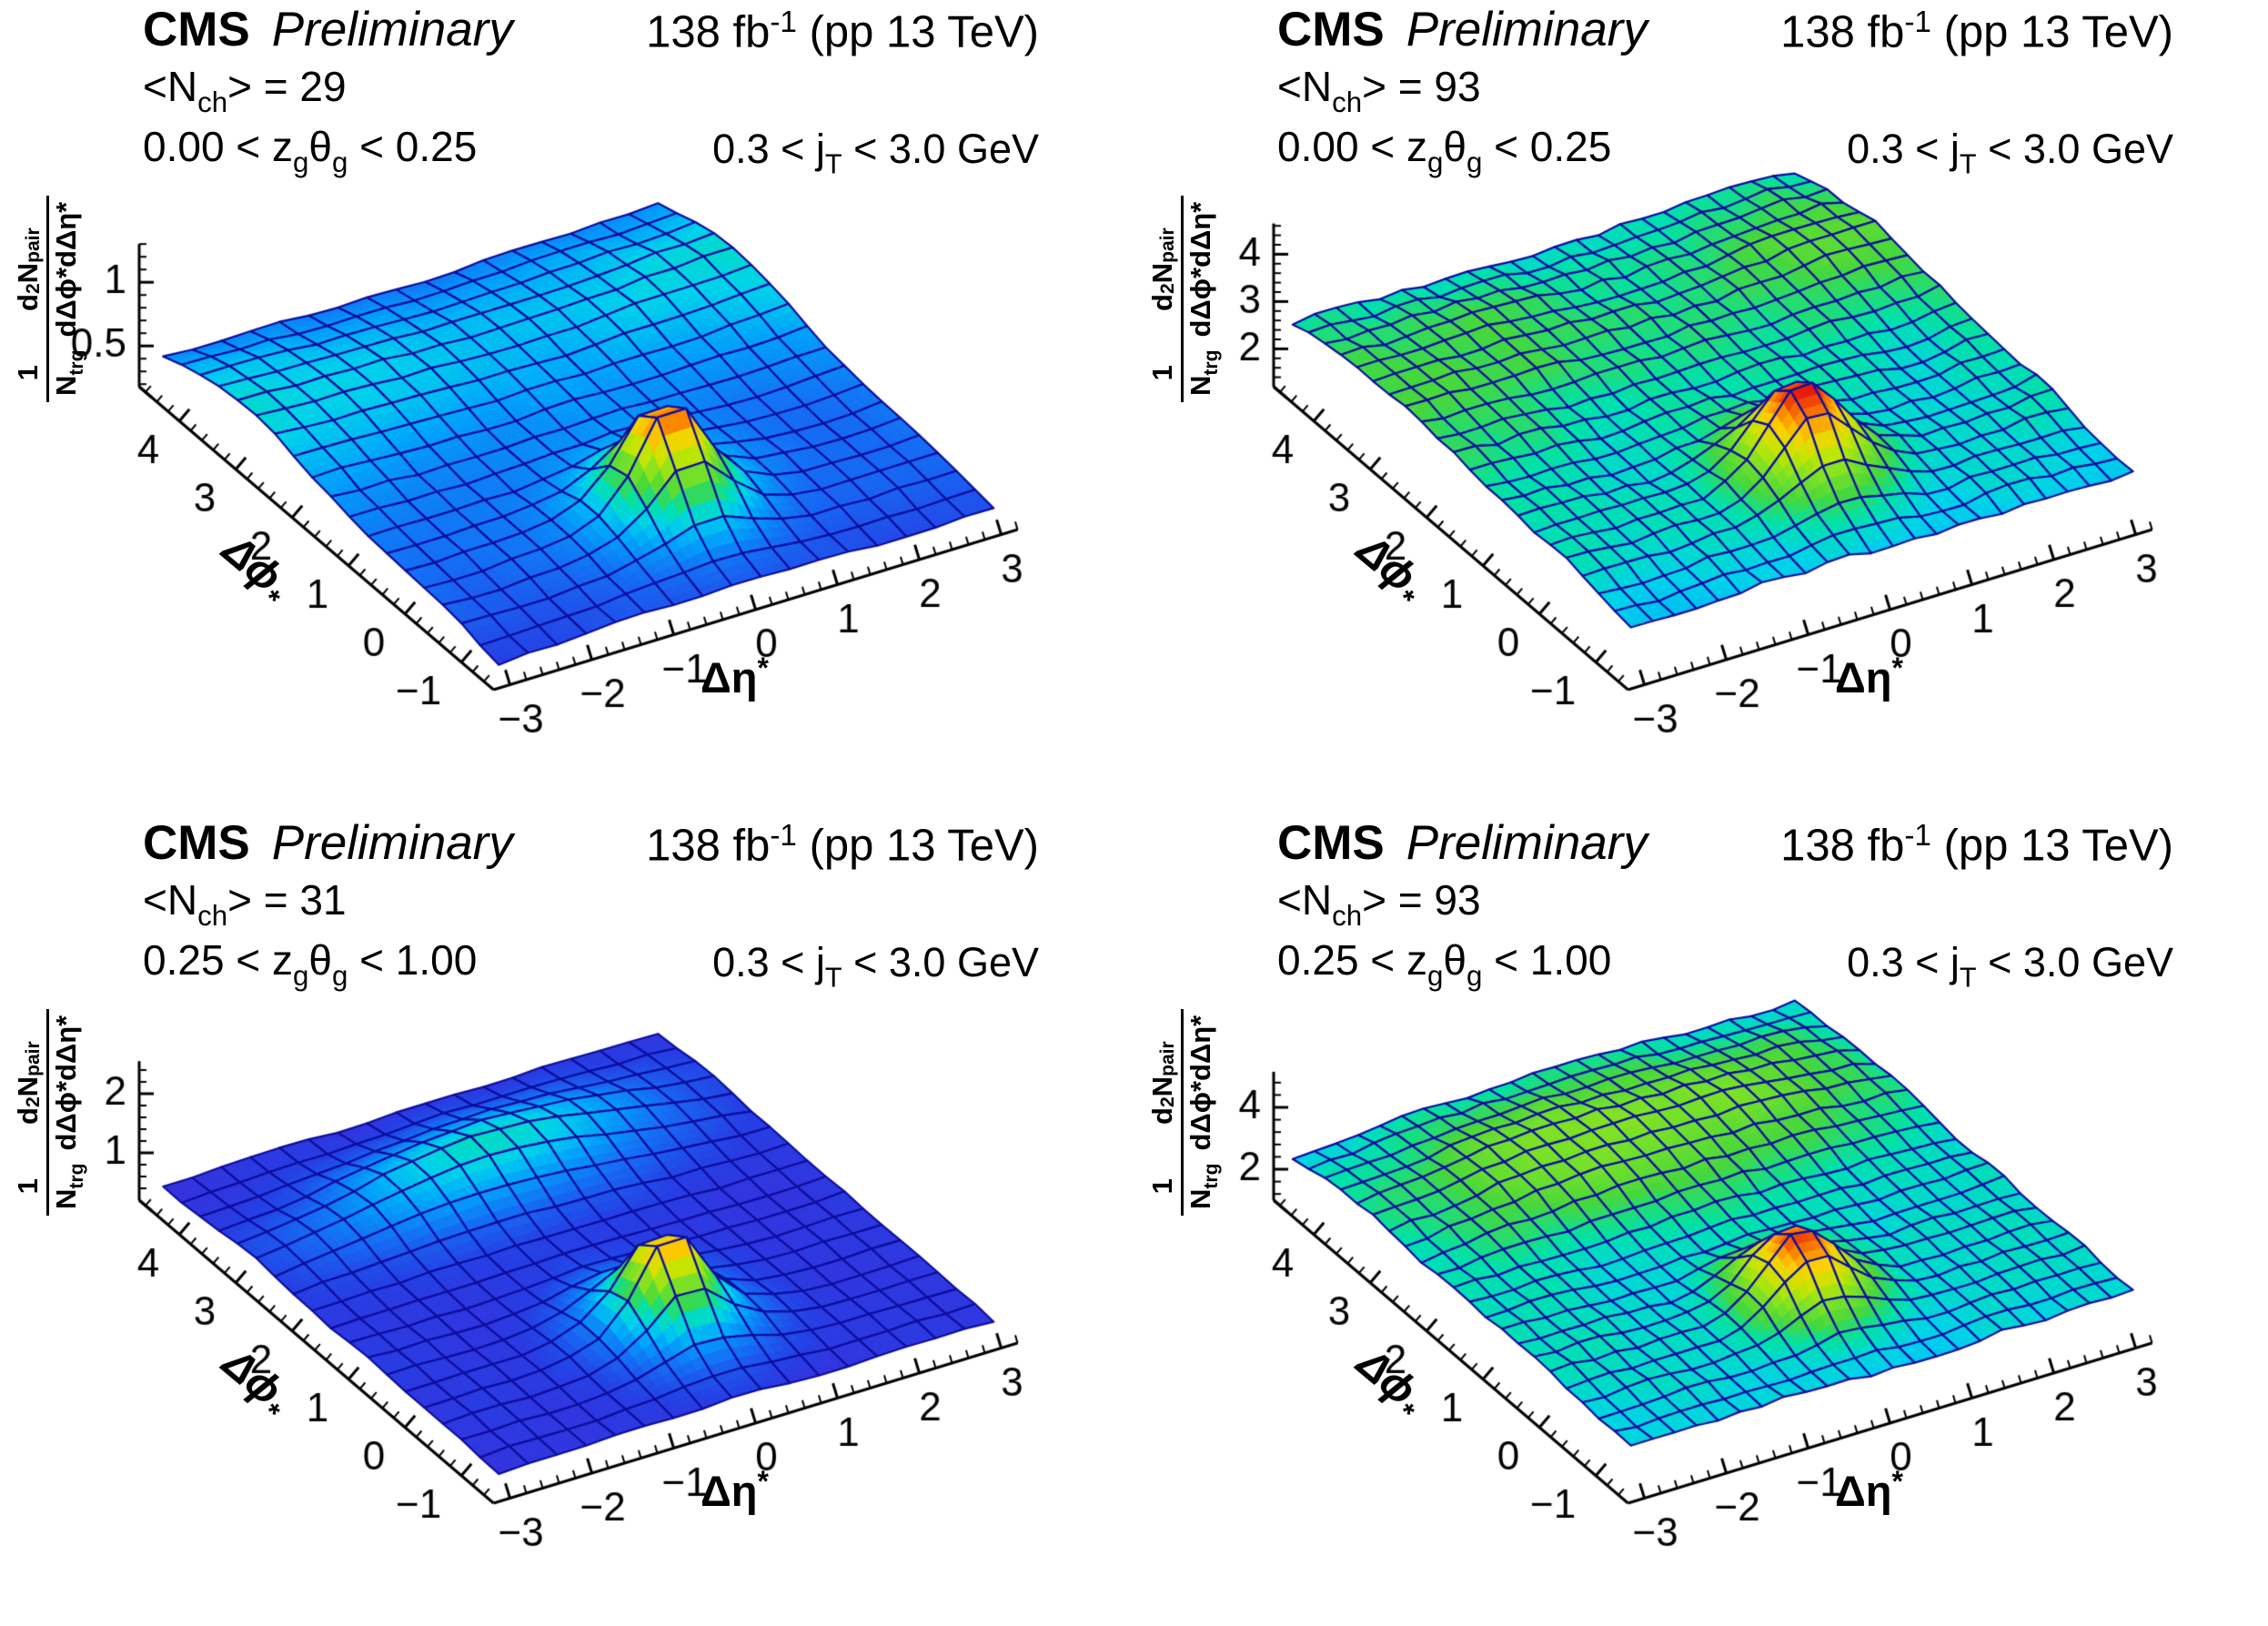 This screenshot has height=1626, width=2268. What do you see at coordinates (245, 904) in the screenshot?
I see `nch-label: <Nch> = 31` at bounding box center [245, 904].